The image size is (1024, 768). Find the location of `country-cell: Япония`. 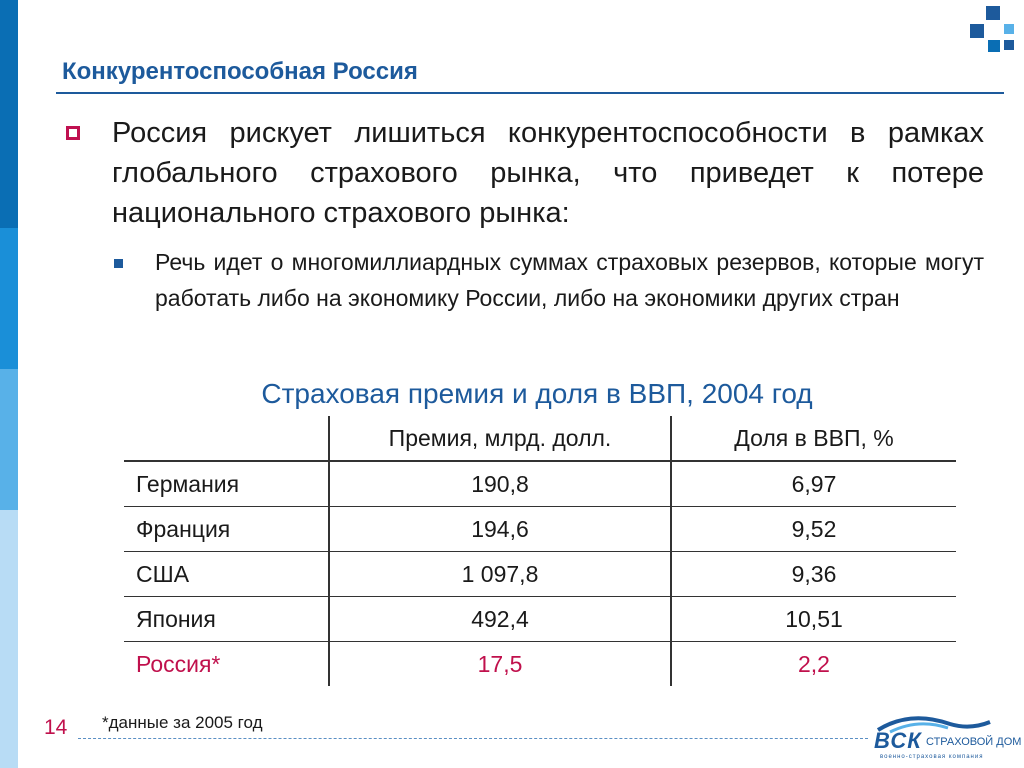

country-cell: Япония is located at coordinates (226, 619).